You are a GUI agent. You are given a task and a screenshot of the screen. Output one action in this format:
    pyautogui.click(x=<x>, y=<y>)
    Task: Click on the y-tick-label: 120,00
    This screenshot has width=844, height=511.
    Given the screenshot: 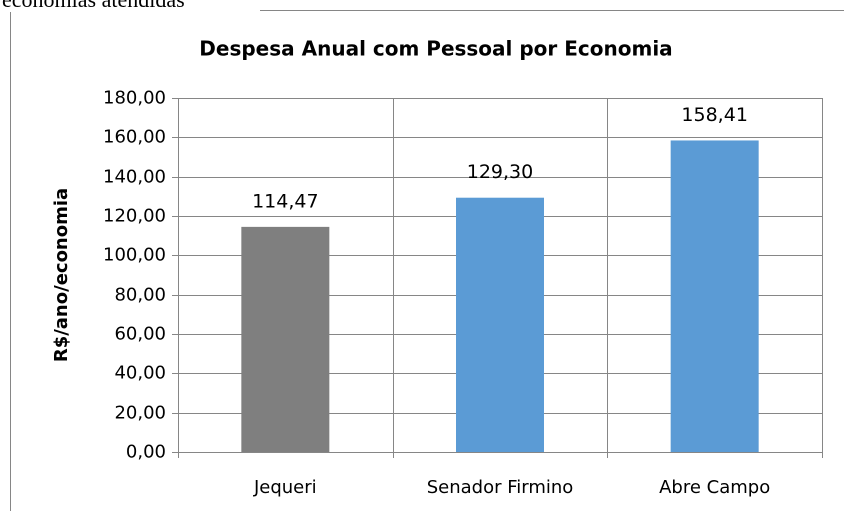 What is the action you would take?
    pyautogui.click(x=134, y=216)
    